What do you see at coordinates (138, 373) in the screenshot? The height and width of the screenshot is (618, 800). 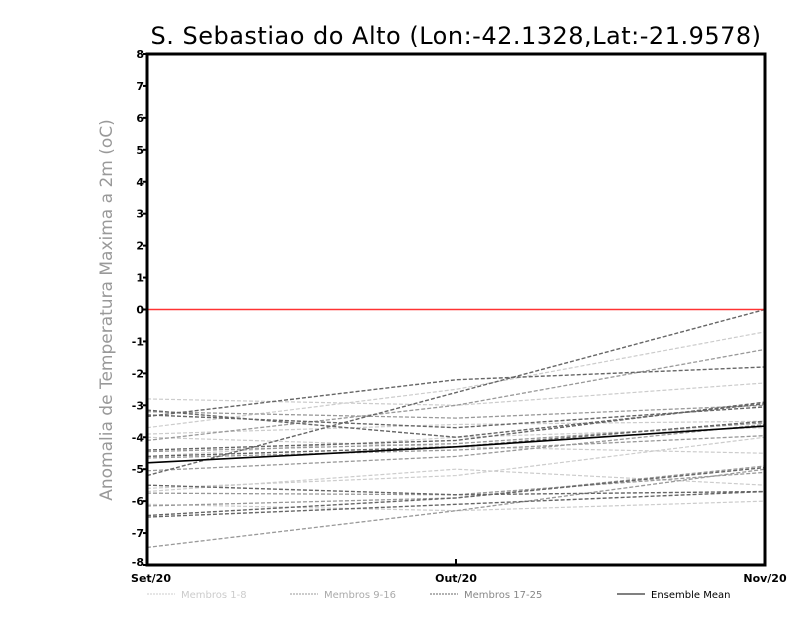 I see `y-tick-label: -2` at bounding box center [138, 373].